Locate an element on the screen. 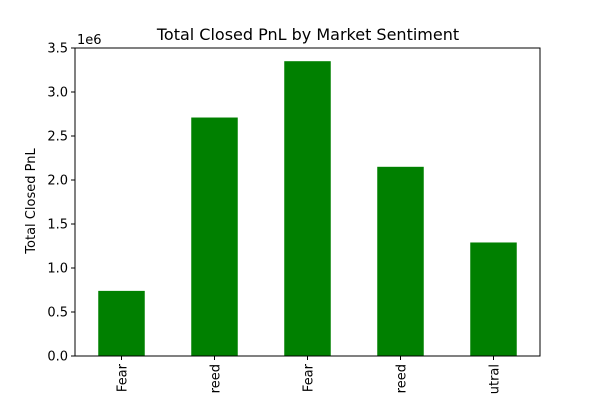 The image size is (600, 400). x-tick-label: utral is located at coordinates (495, 379).